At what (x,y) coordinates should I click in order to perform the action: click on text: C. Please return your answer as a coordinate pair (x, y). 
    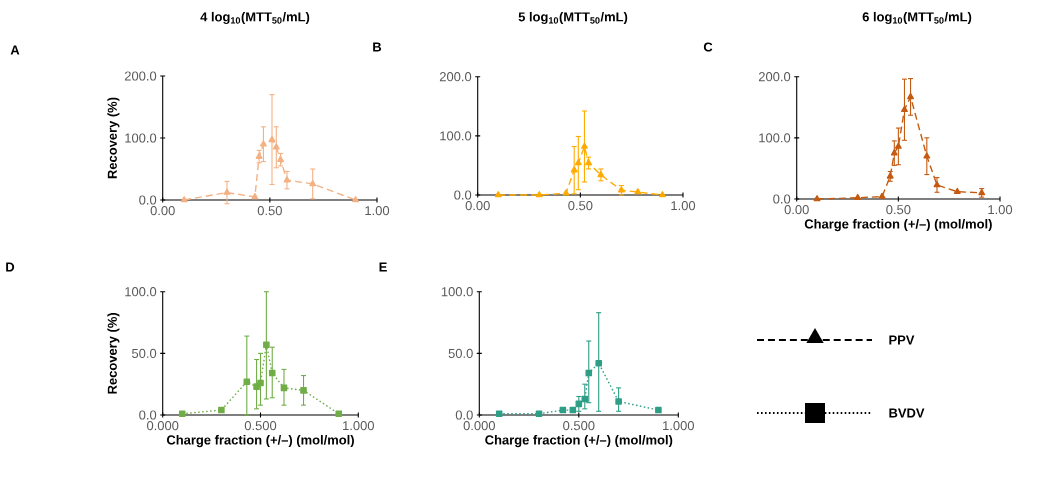
    Looking at the image, I should click on (708, 47).